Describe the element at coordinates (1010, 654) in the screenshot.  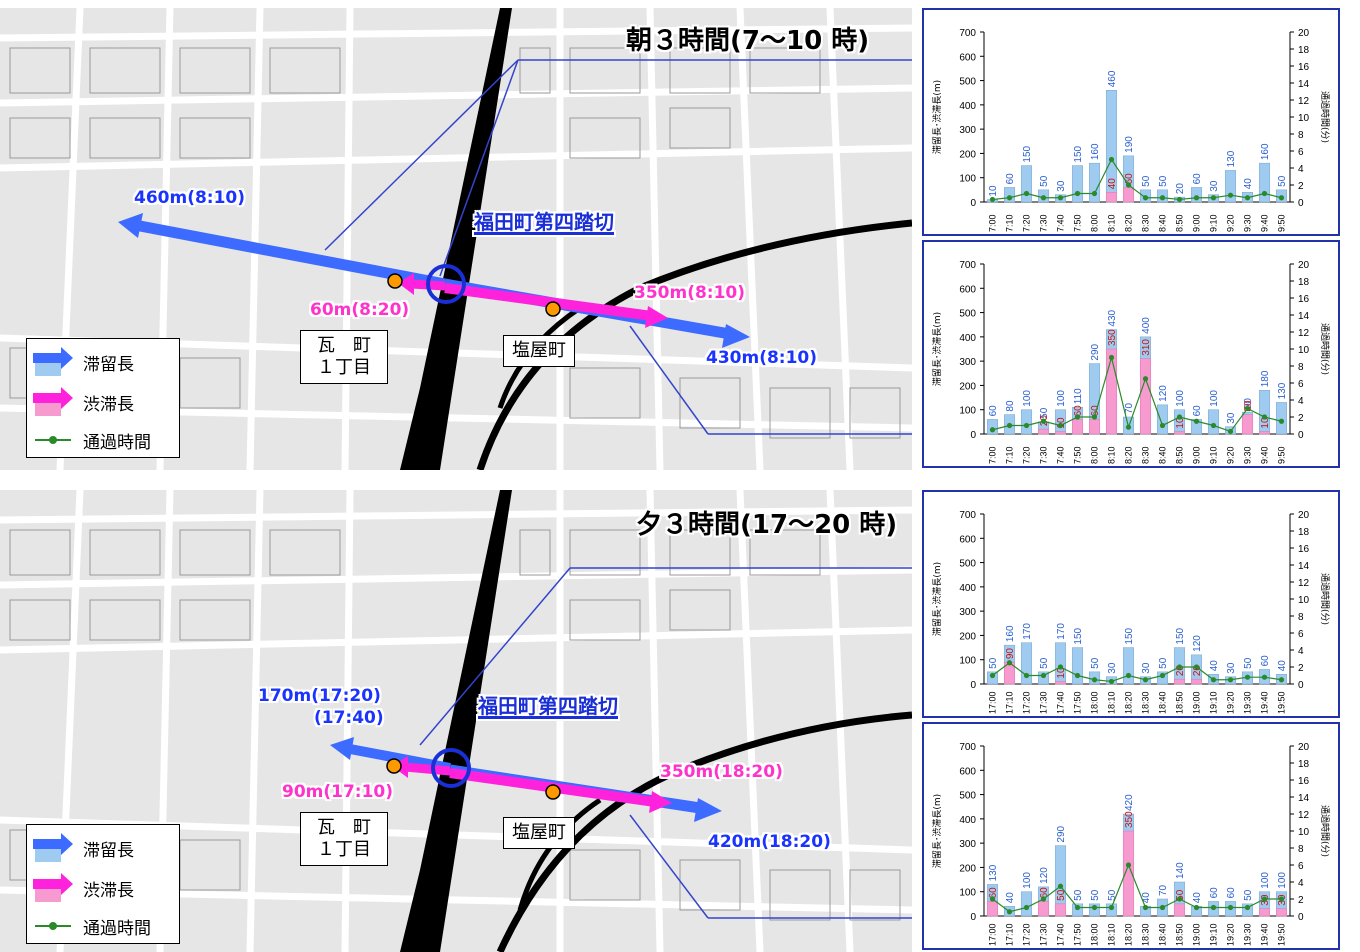
I see `jam-value-label: 90` at that location.